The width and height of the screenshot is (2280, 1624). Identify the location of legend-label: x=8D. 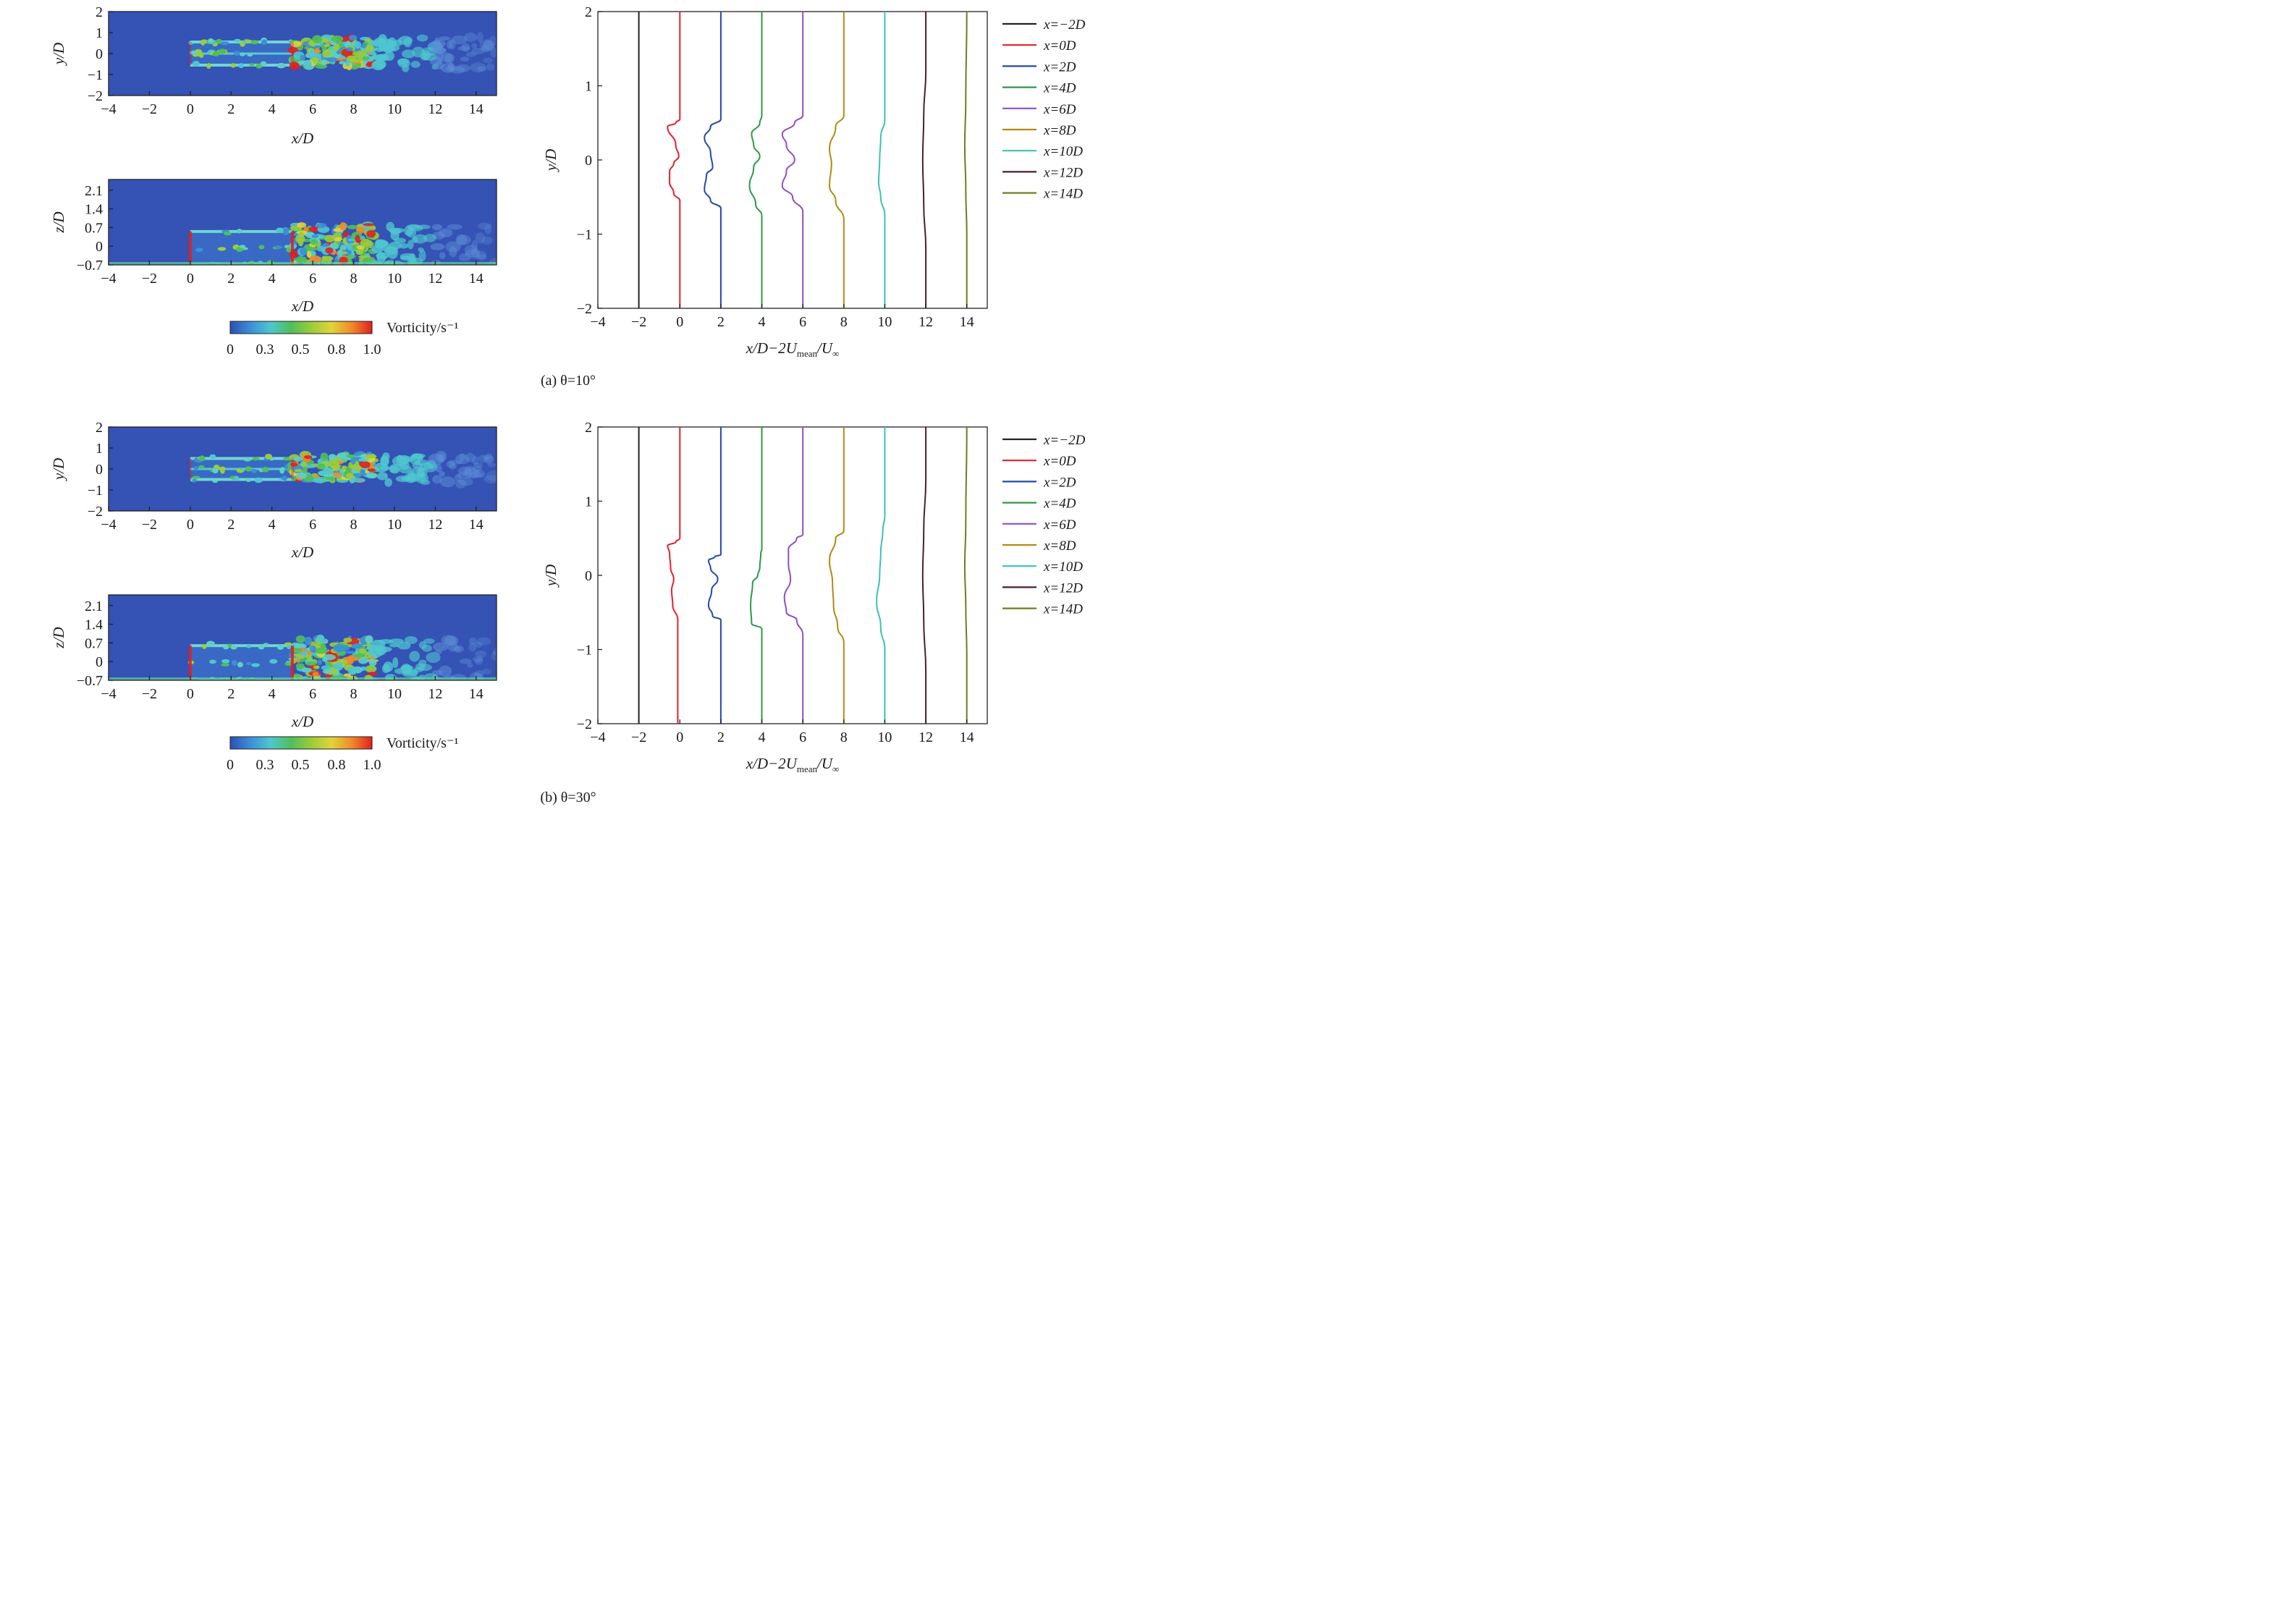
(1059, 130).